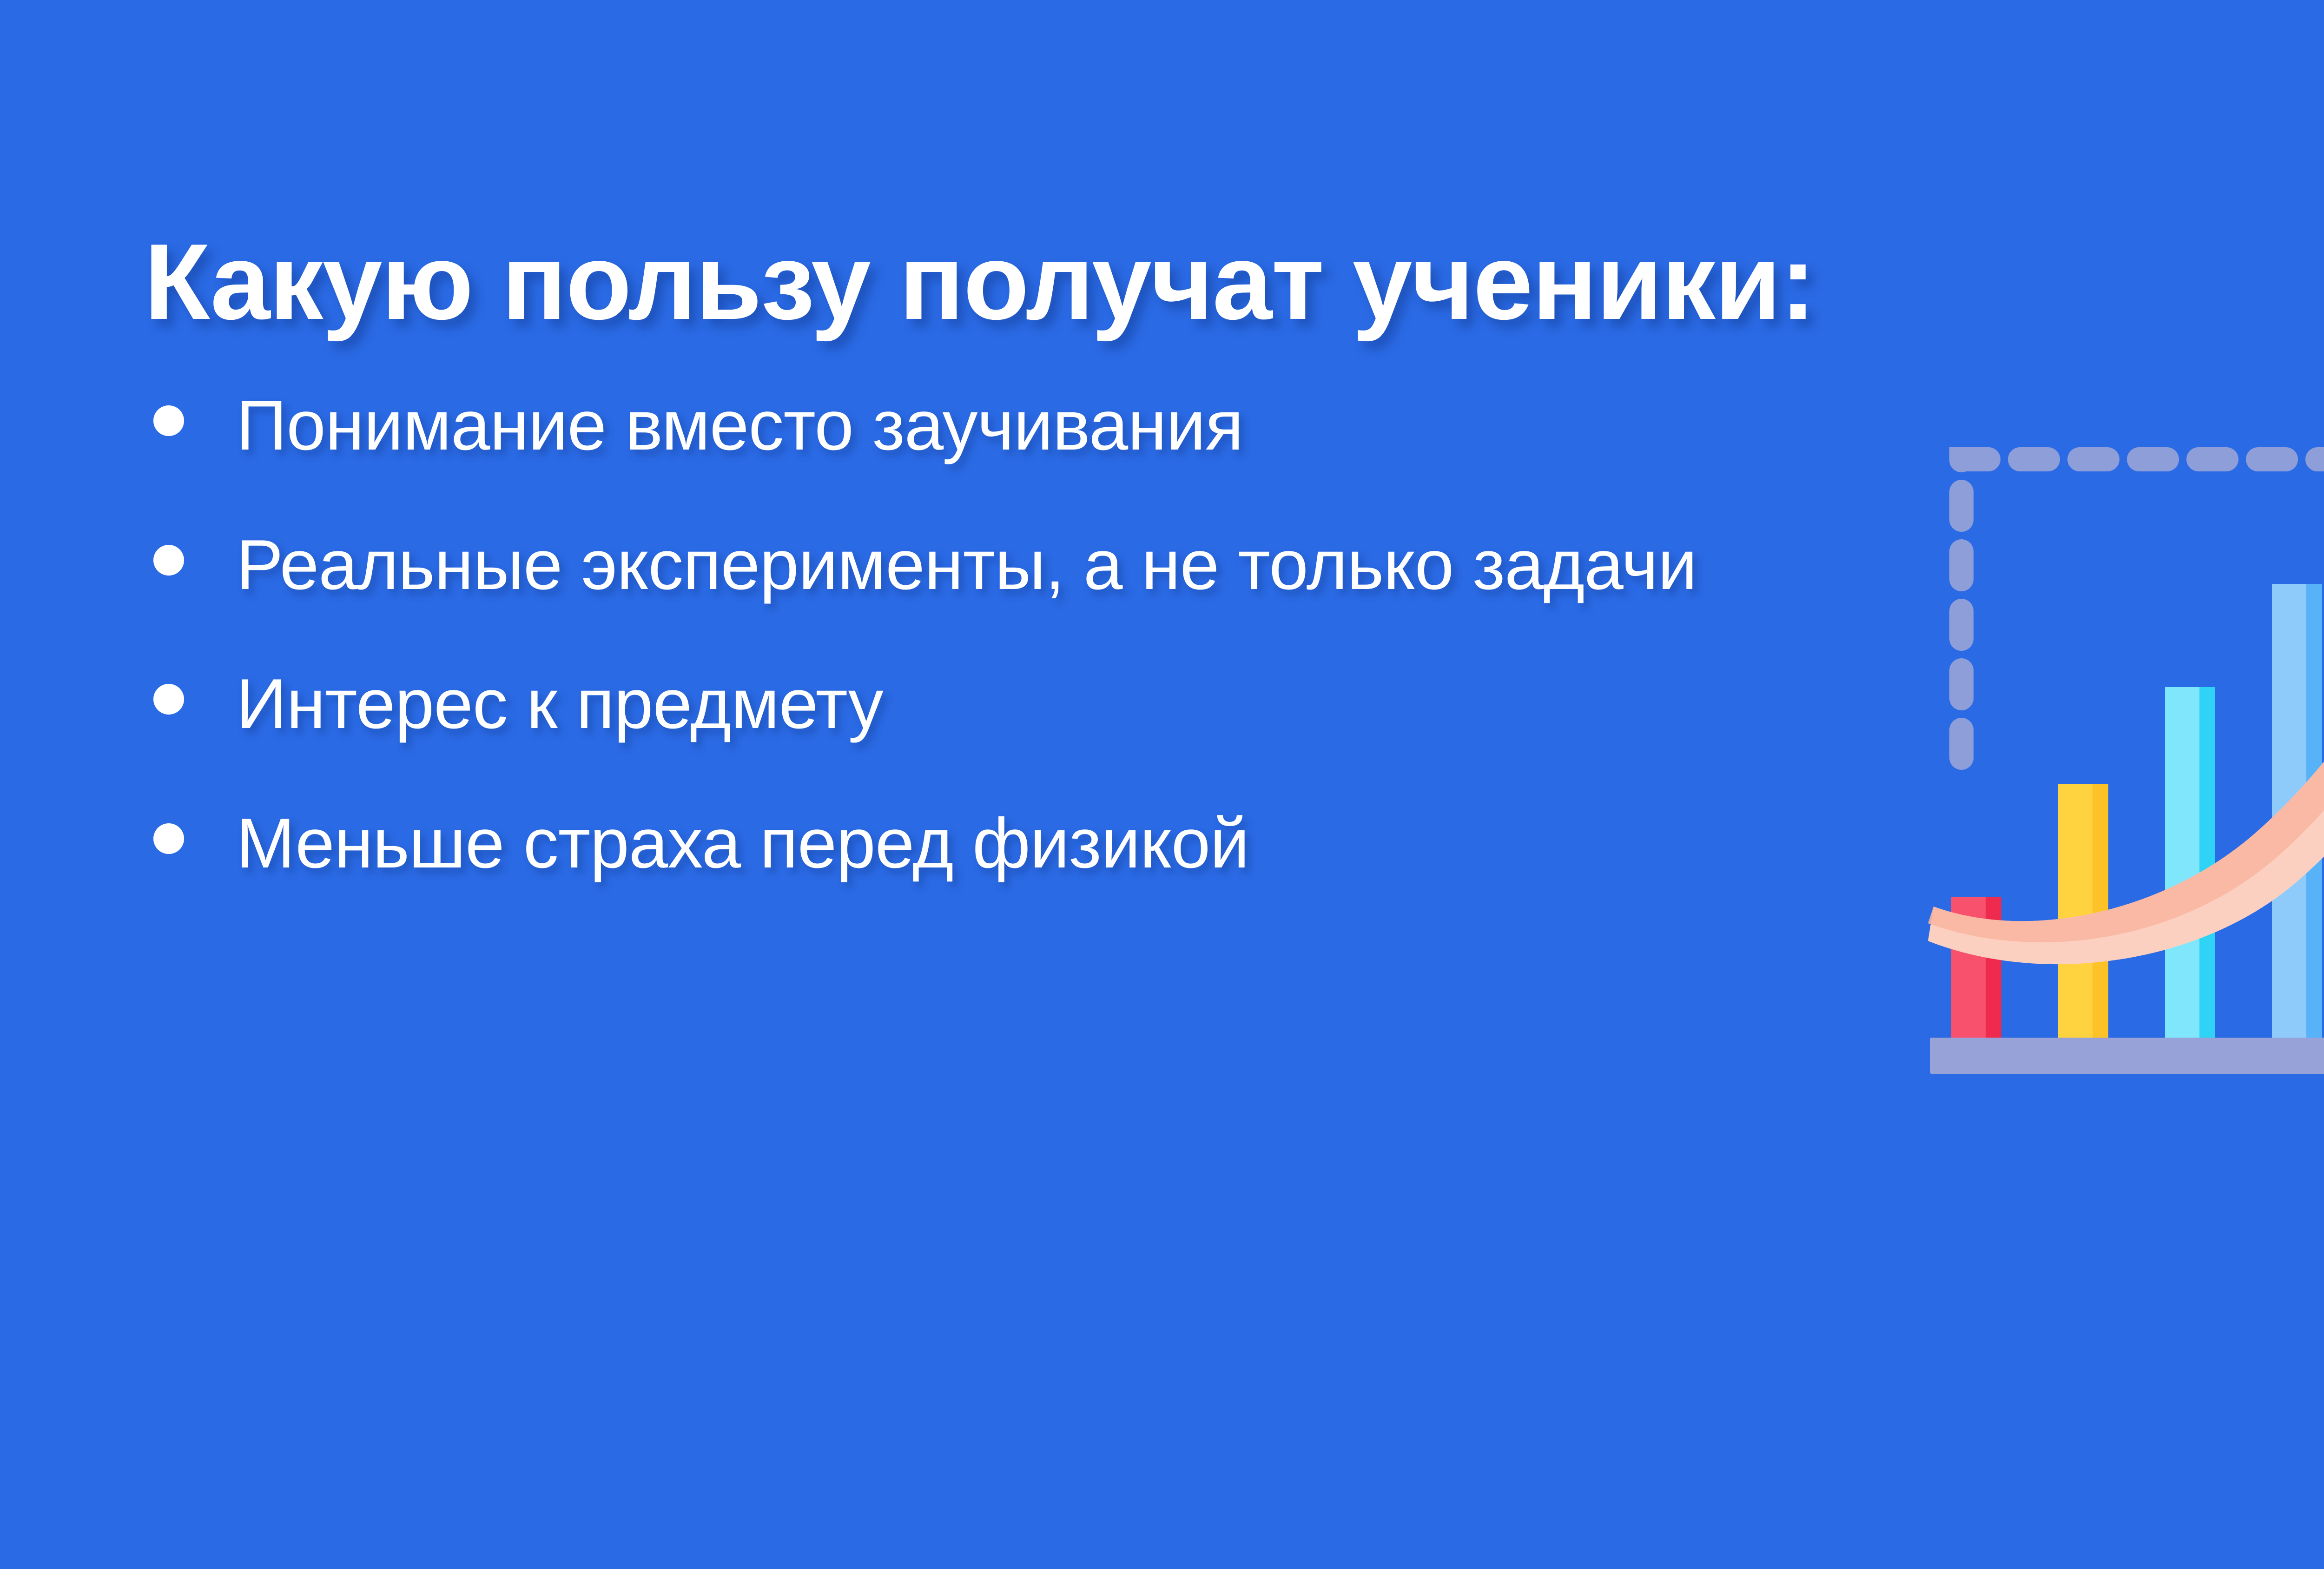  Describe the element at coordinates (739, 425) in the screenshot. I see `list-item-label: Понимание вместо заучивания` at that location.